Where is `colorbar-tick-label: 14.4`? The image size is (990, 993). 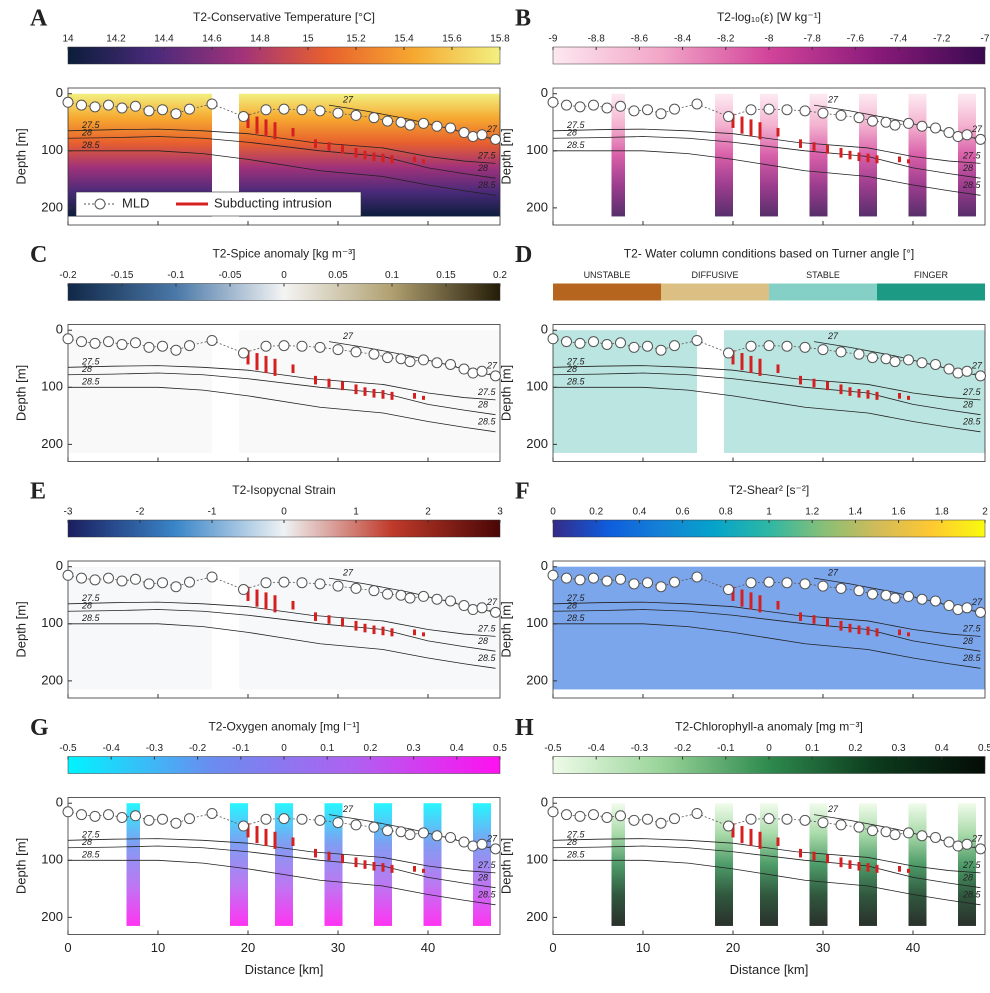 colorbar-tick-label: 14.4 is located at coordinates (164, 39).